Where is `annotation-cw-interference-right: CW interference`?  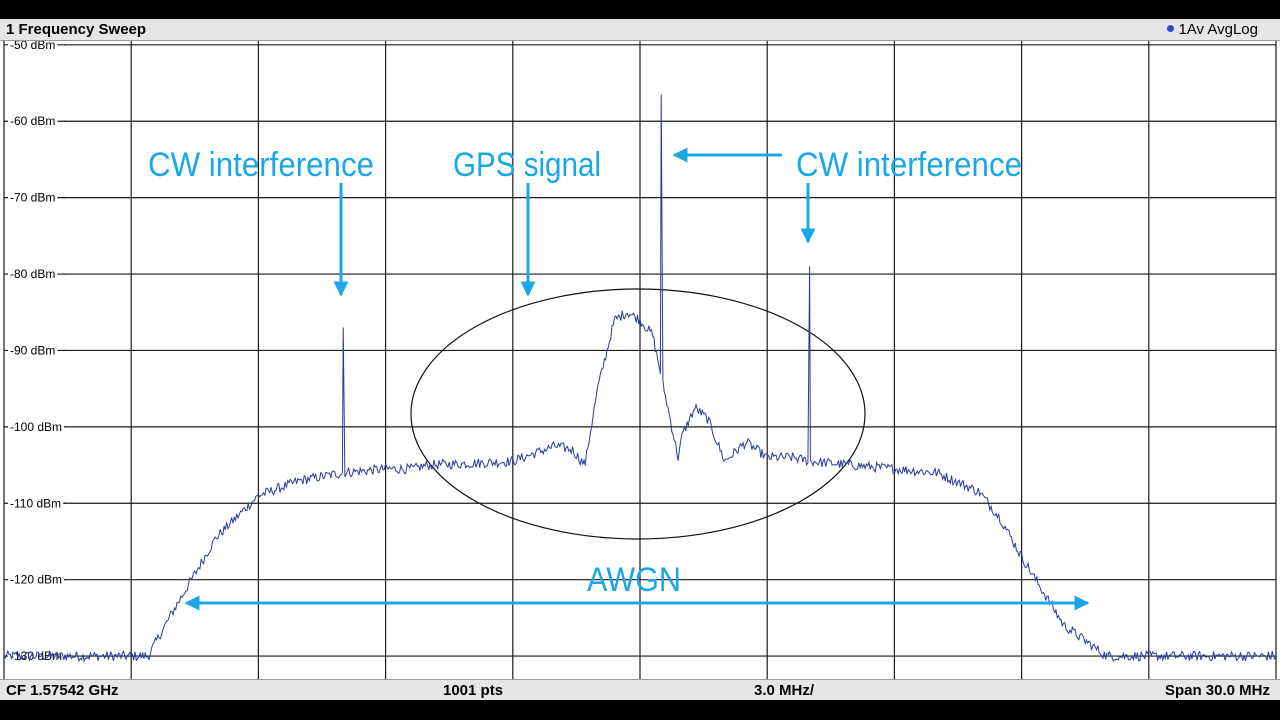 annotation-cw-interference-right: CW interference is located at coordinates (909, 165).